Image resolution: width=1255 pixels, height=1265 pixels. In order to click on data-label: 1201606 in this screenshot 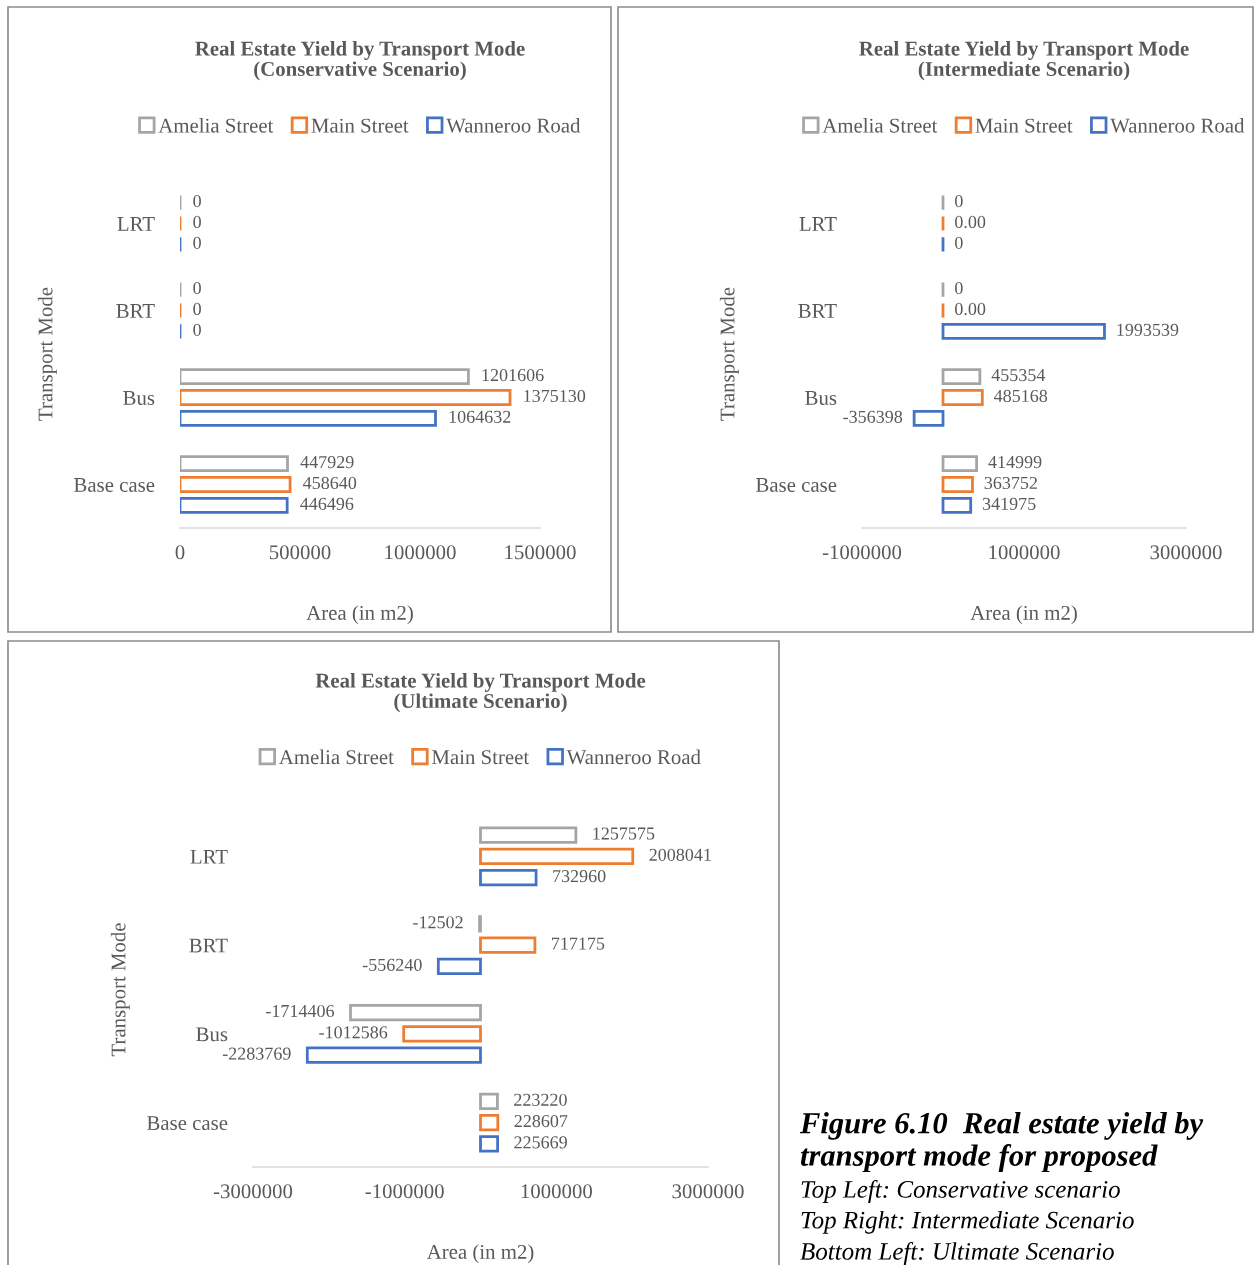, I will do `click(513, 375)`.